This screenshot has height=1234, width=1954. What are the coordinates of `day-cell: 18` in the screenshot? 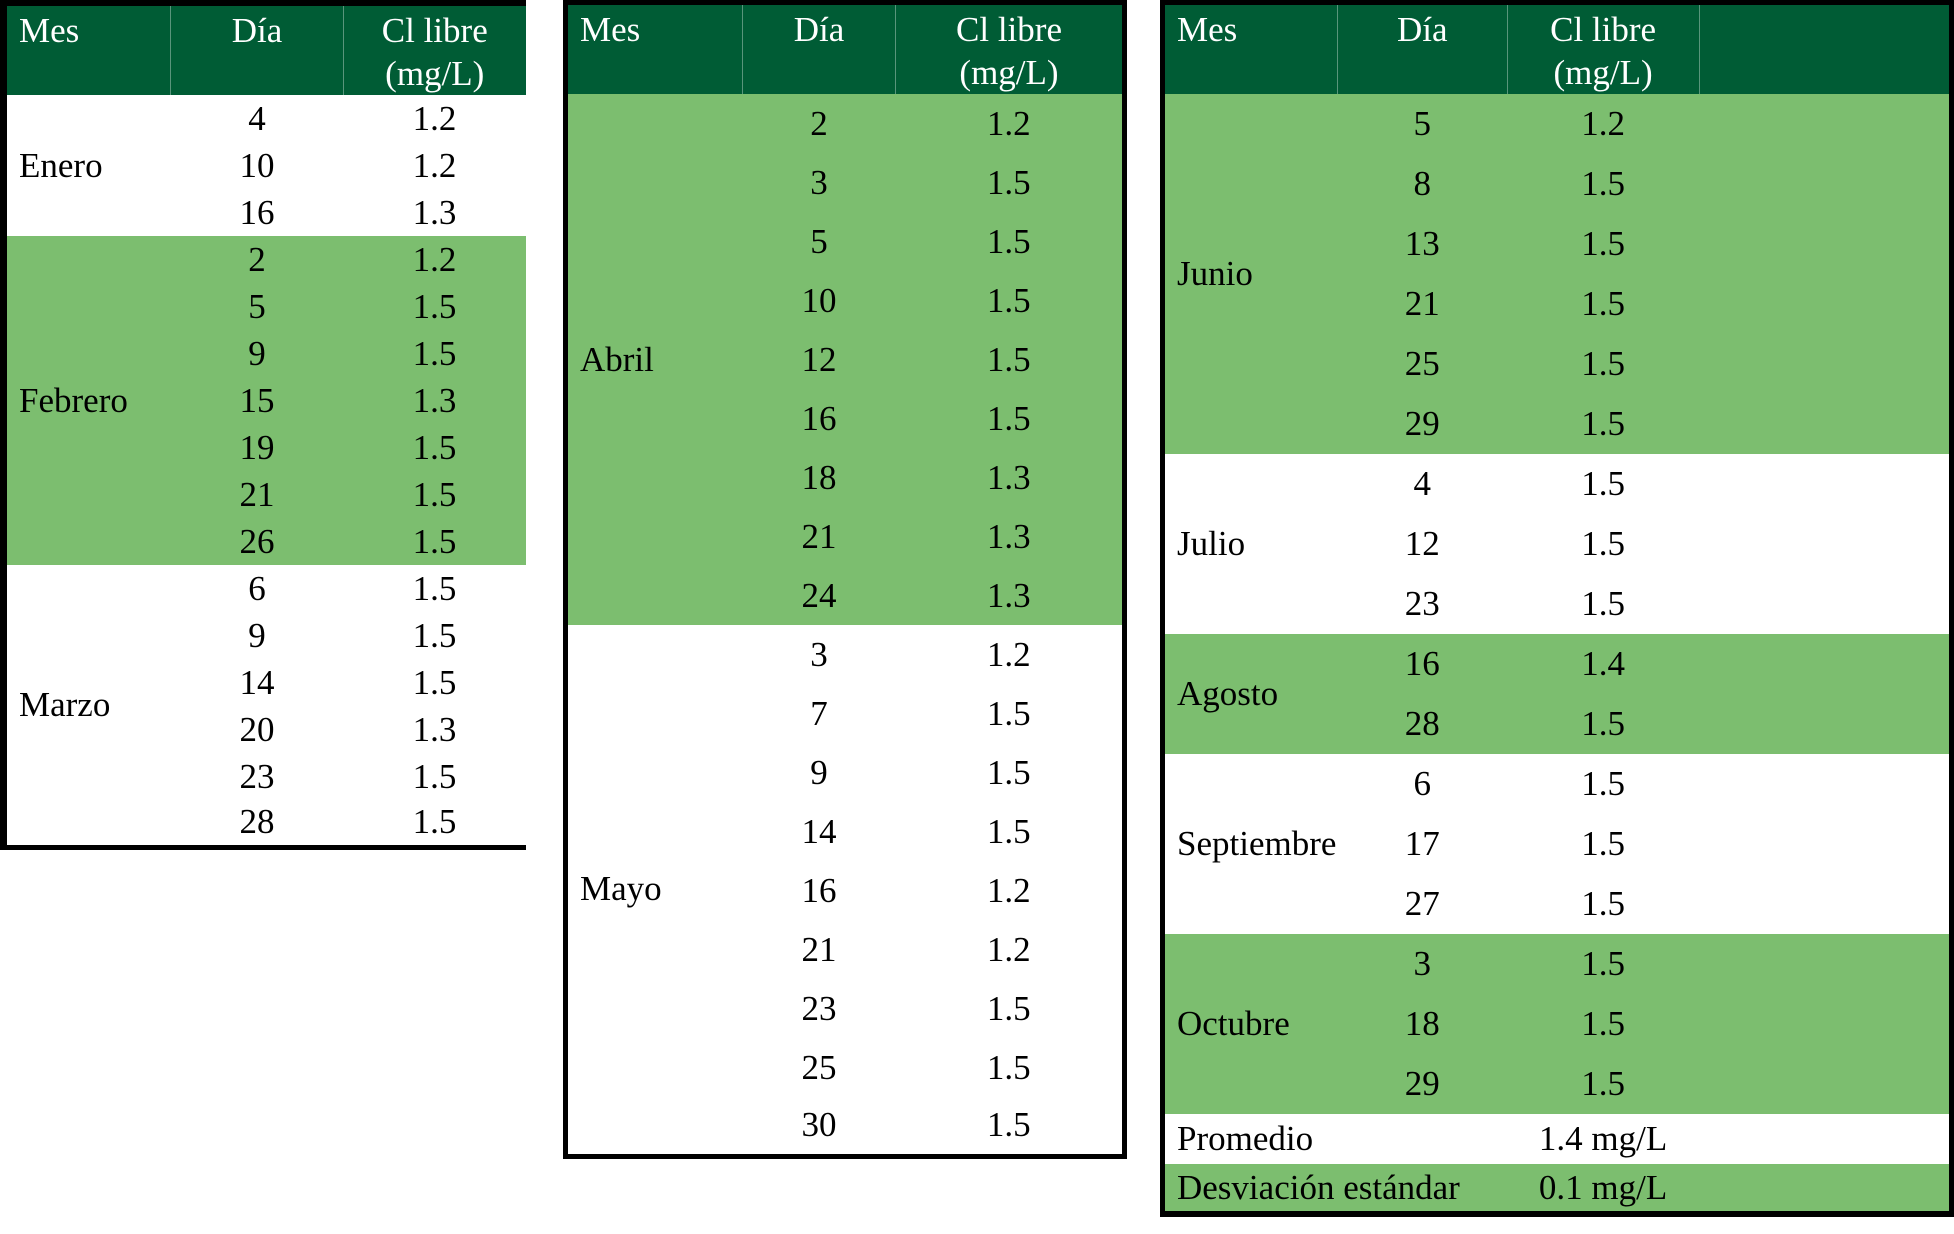 It's located at (1422, 1024).